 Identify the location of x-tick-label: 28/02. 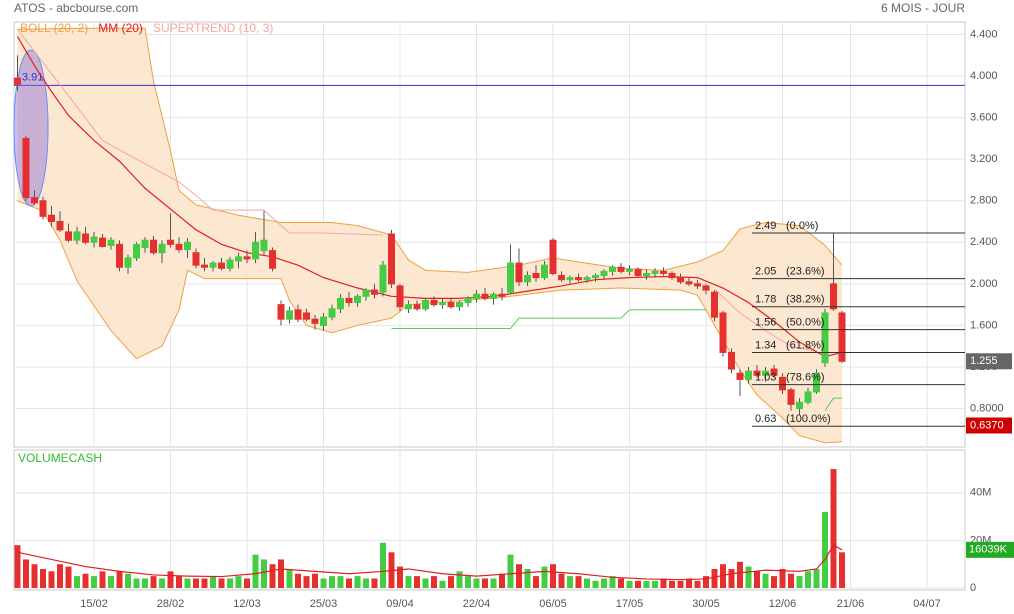
(171, 604).